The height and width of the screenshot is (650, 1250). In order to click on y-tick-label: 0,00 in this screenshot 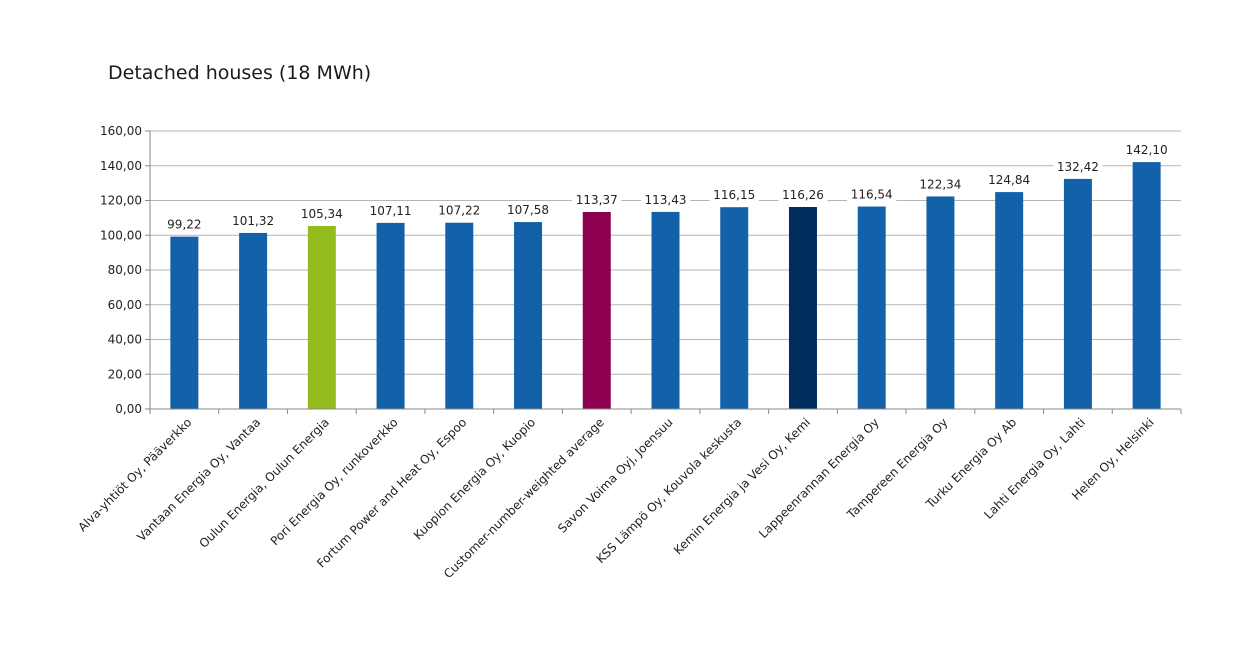, I will do `click(128, 409)`.